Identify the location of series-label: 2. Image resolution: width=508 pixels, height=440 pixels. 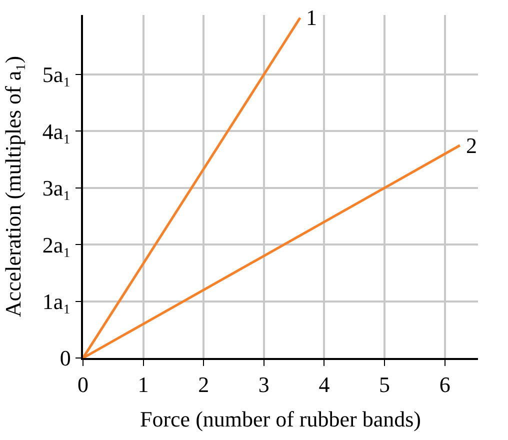
(471, 145).